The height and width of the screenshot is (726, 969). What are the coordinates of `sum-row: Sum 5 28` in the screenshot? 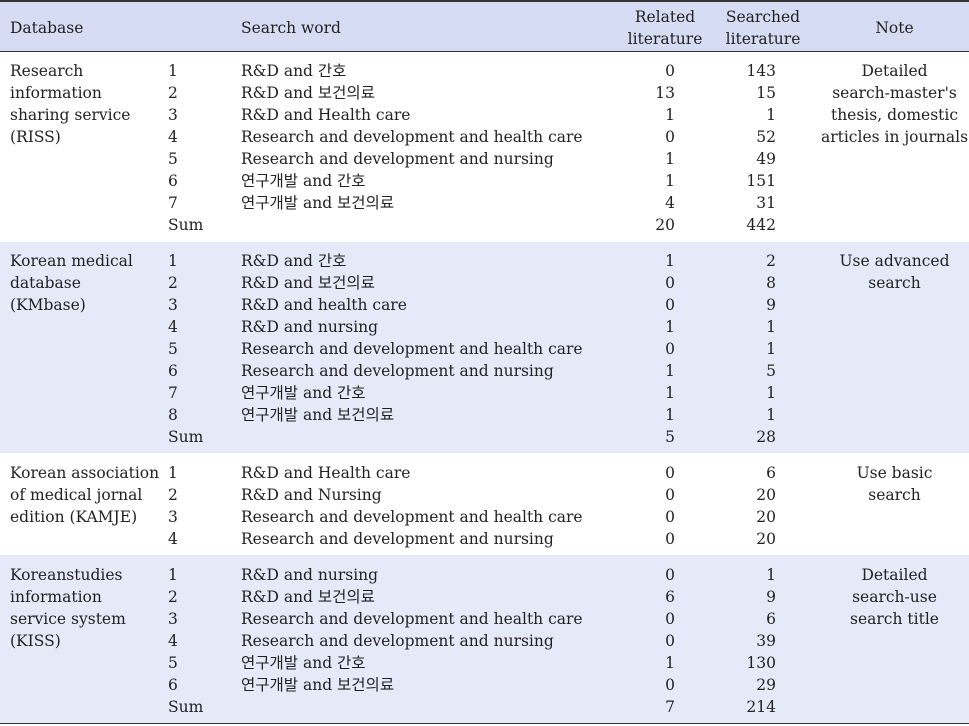 It's located at (484, 437).